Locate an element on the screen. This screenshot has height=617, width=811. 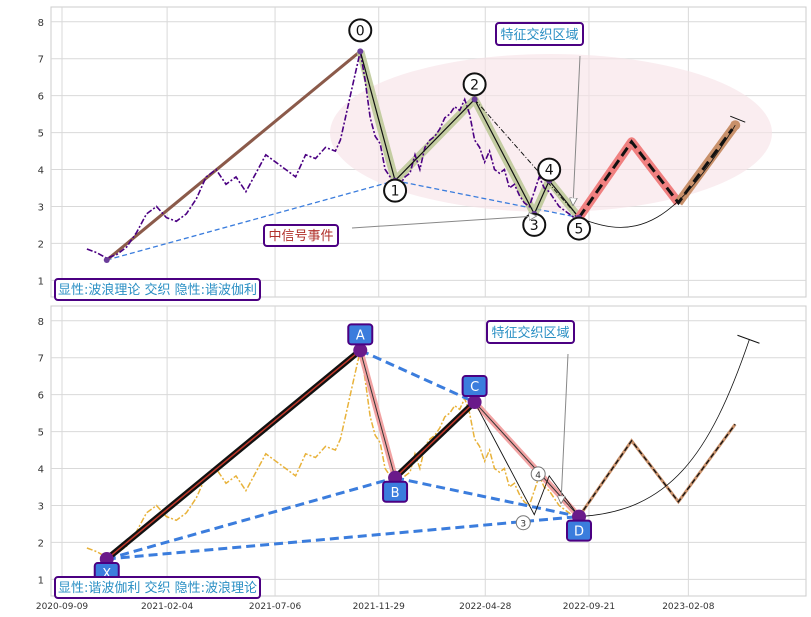
wave-label-text: 1 is located at coordinates (395, 192).